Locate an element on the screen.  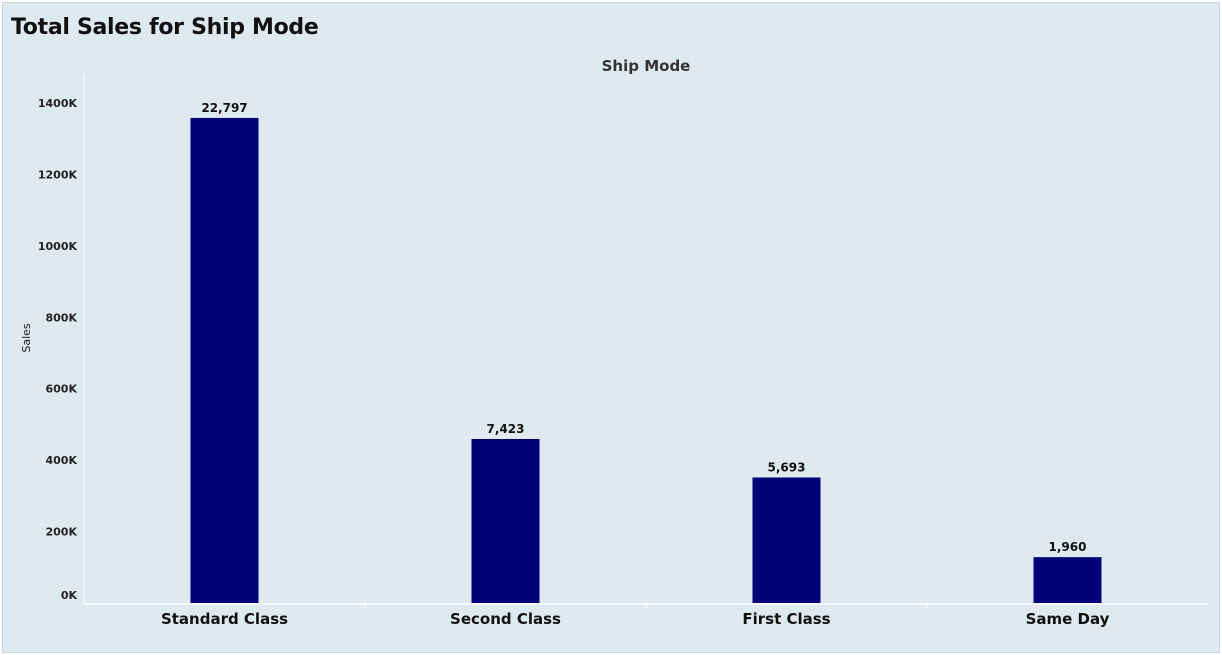
data-label: 22,797 is located at coordinates (224, 108).